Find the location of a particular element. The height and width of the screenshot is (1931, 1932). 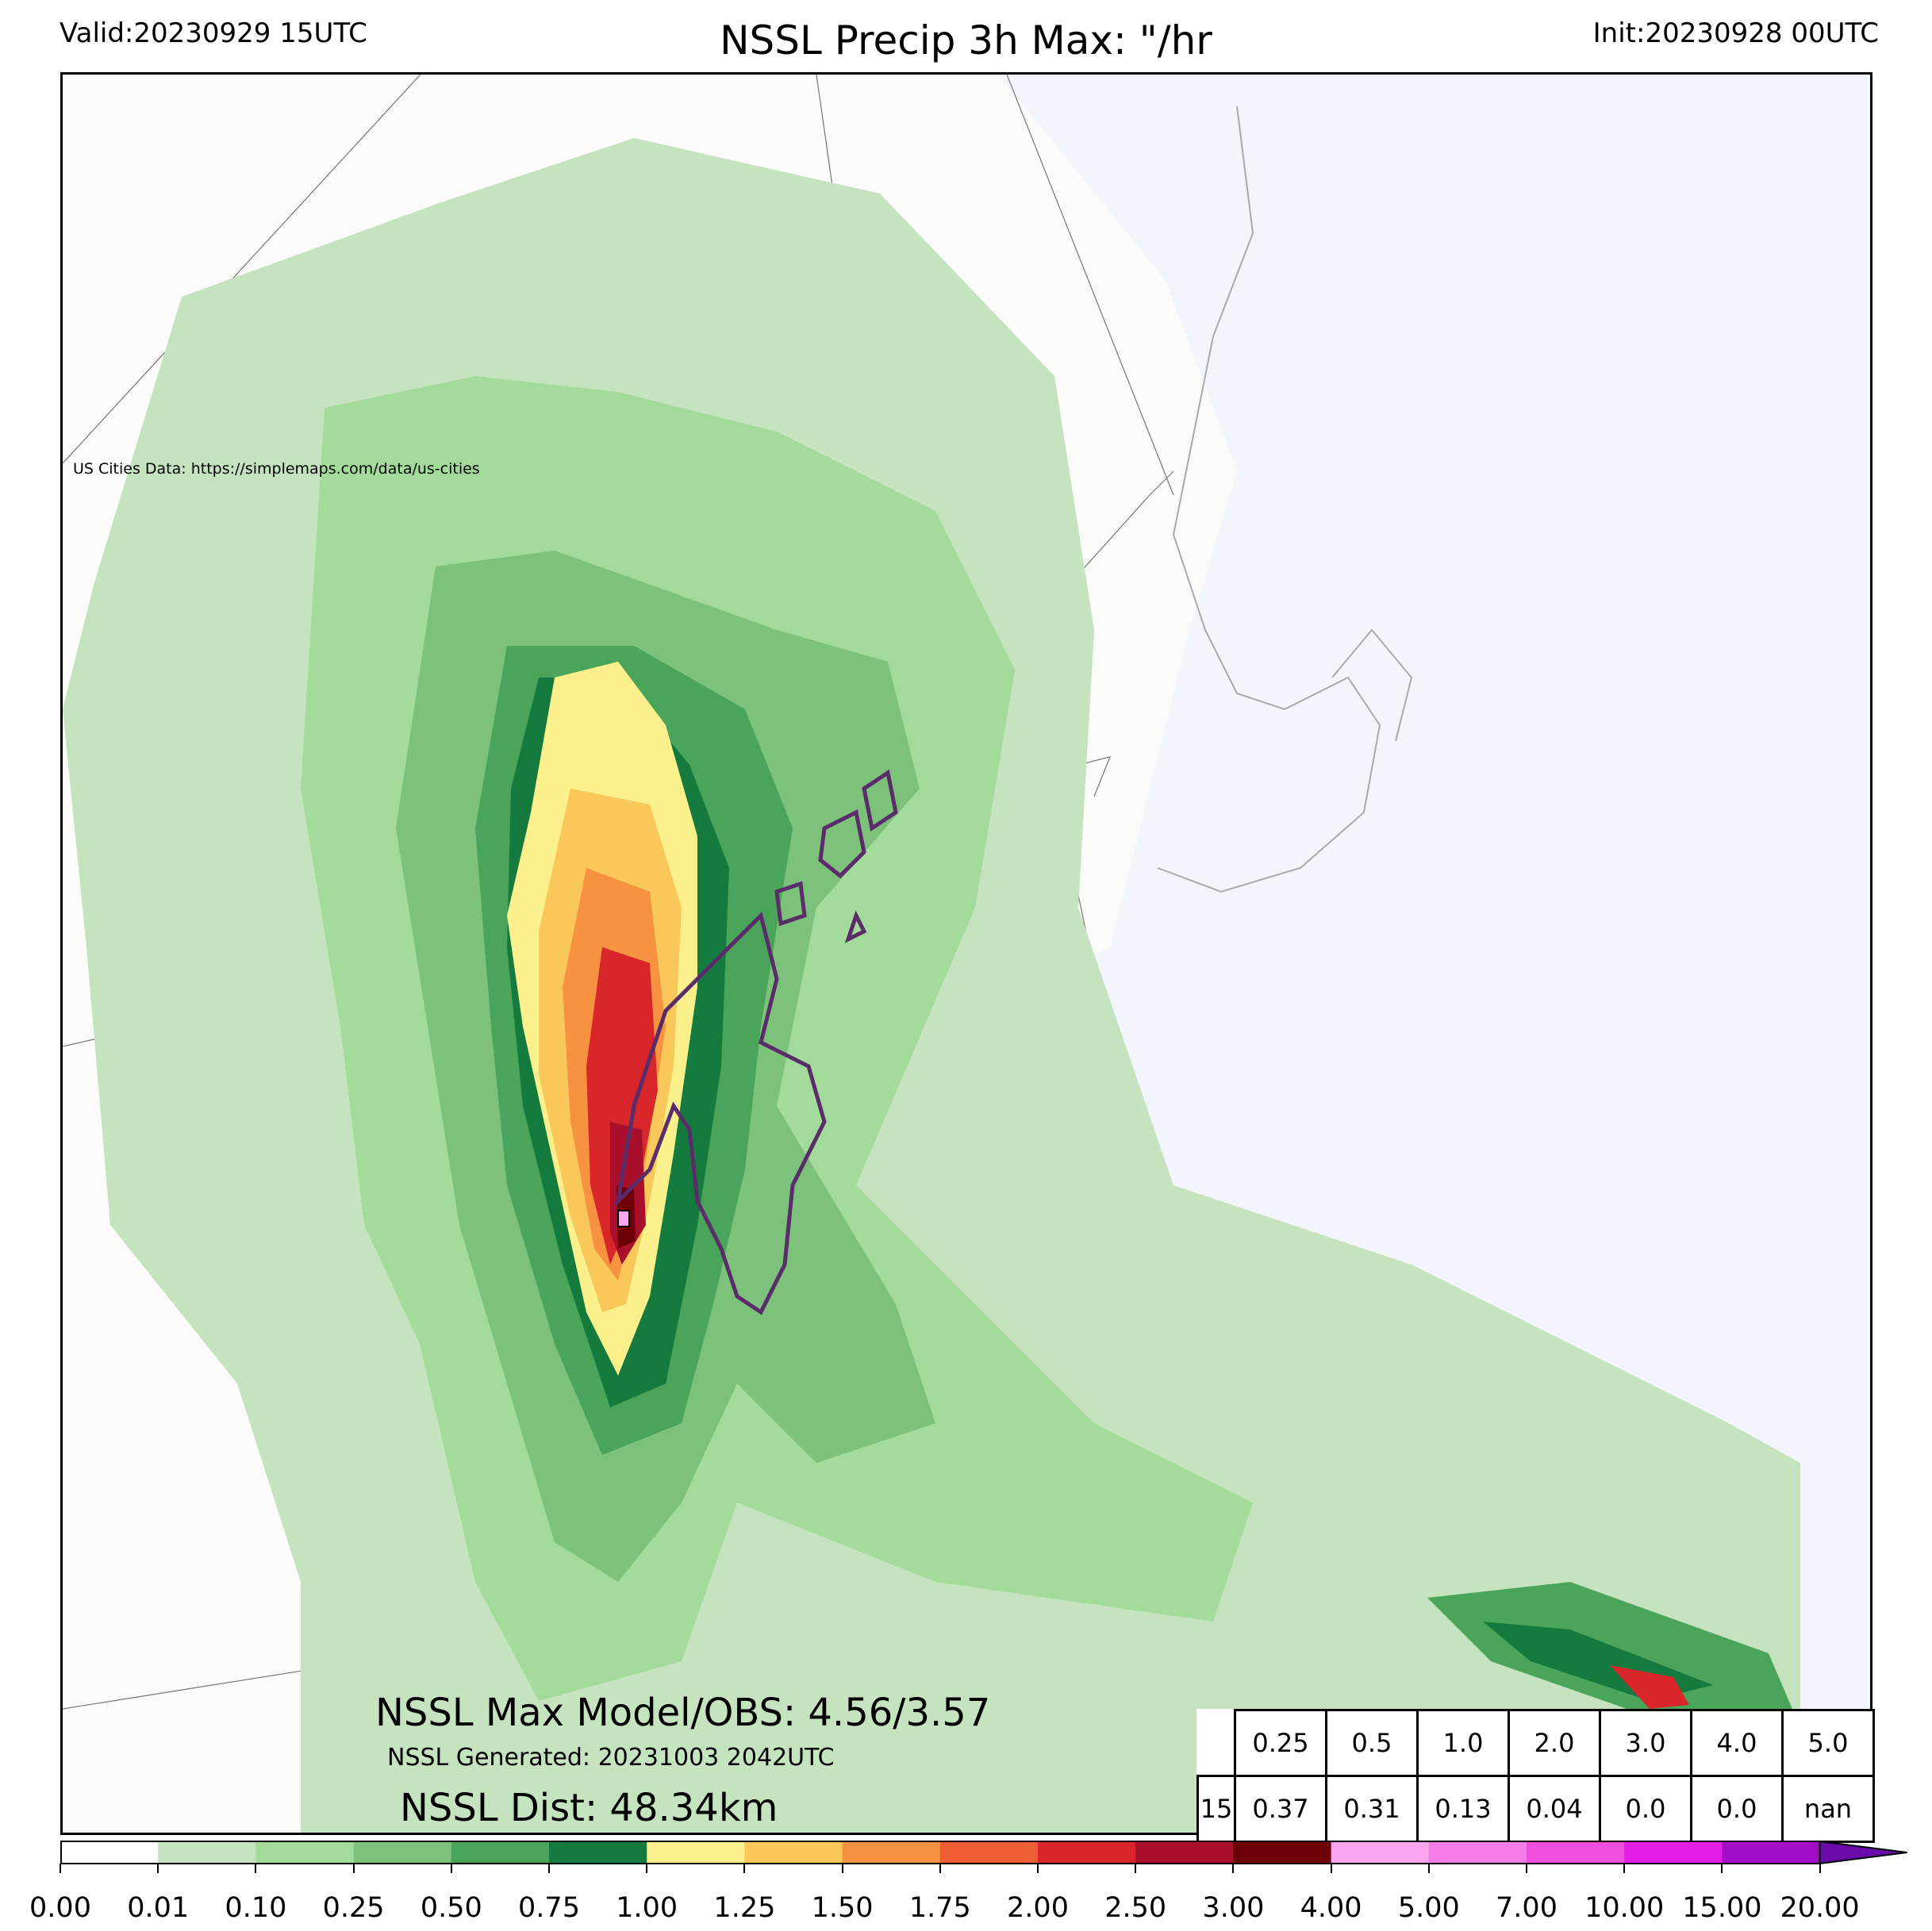

colorbar-tick-label: 1.50 is located at coordinates (842, 1908).